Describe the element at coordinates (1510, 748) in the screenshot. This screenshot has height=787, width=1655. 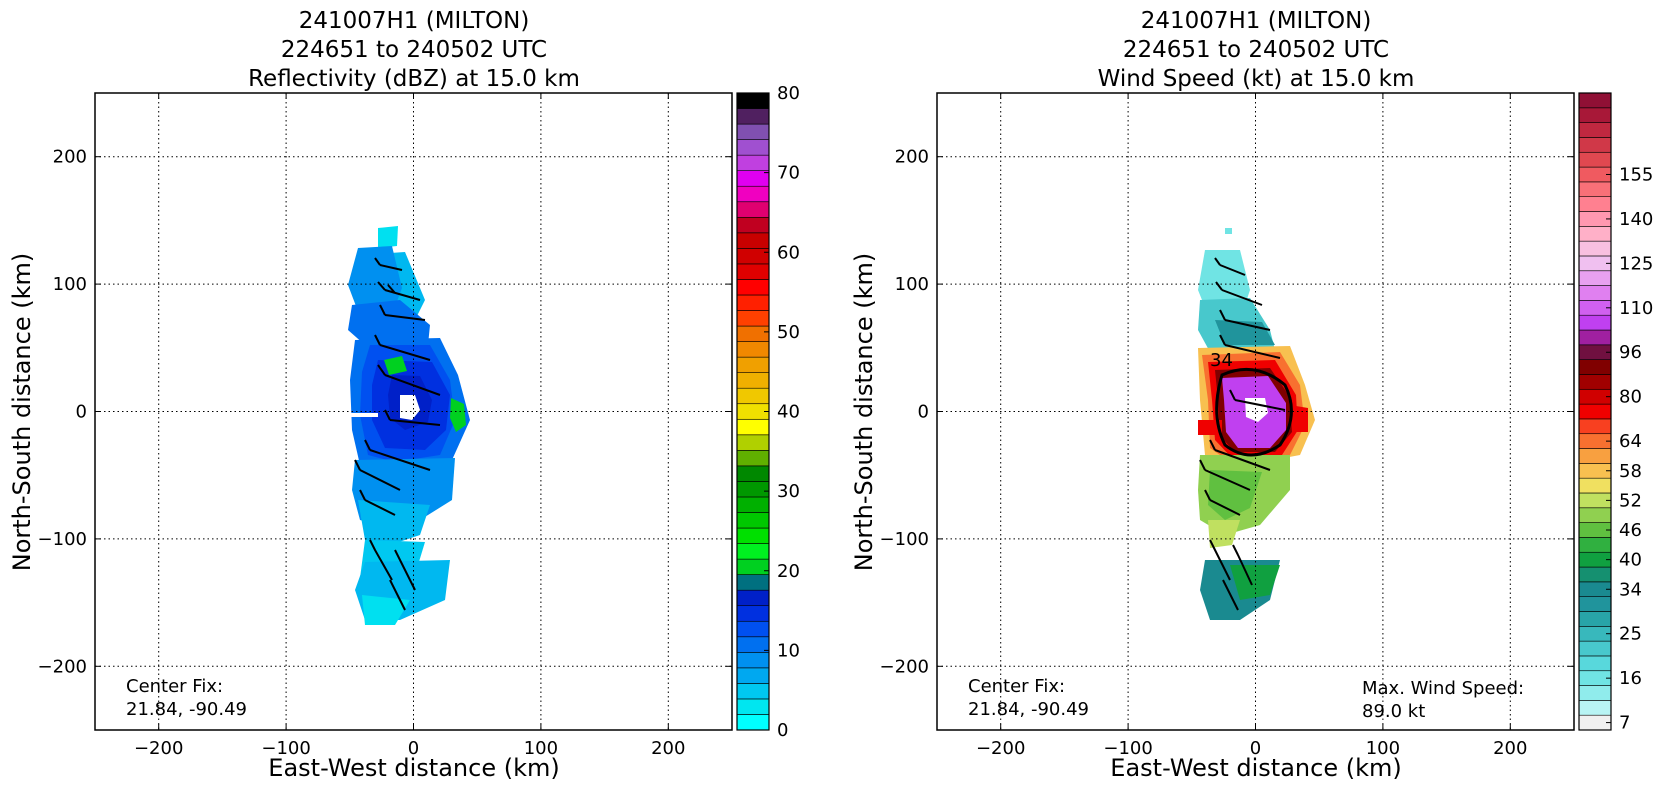
I see `wind-xtick-label: 200` at that location.